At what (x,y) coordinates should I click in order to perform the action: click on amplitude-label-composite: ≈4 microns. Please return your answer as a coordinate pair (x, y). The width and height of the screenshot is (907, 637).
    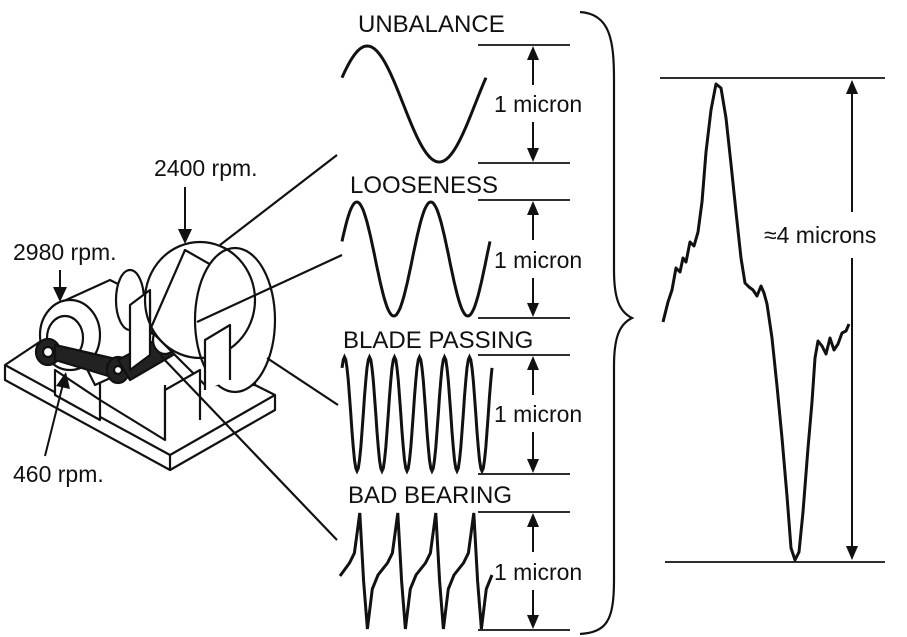
    Looking at the image, I should click on (820, 235).